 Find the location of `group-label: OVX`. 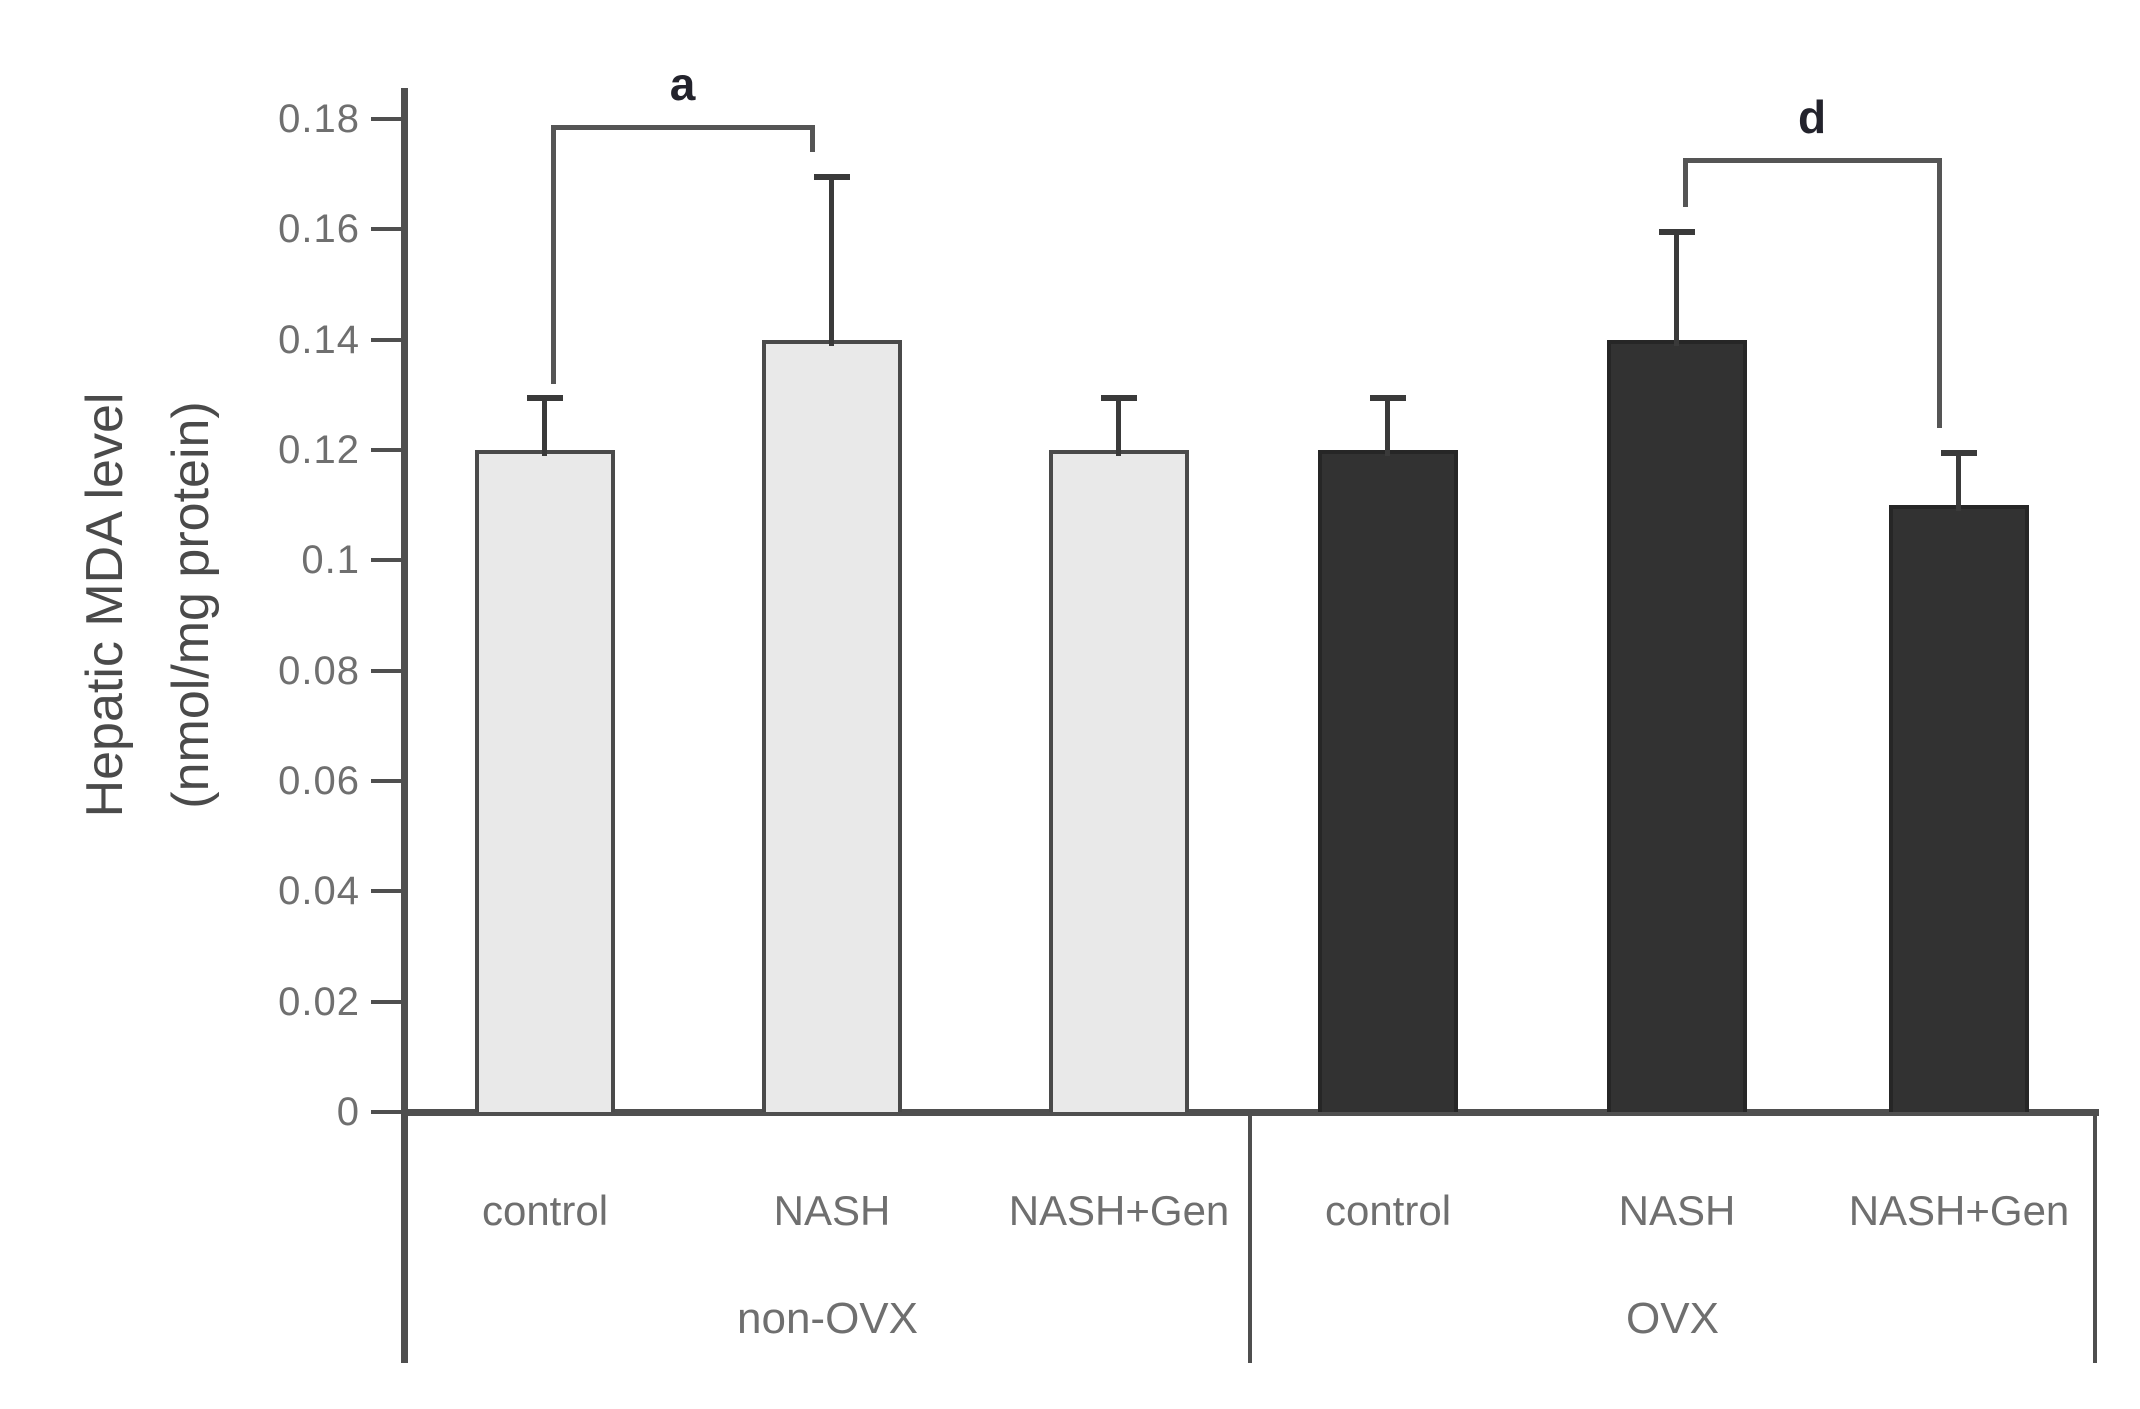

group-label: OVX is located at coordinates (1672, 1318).